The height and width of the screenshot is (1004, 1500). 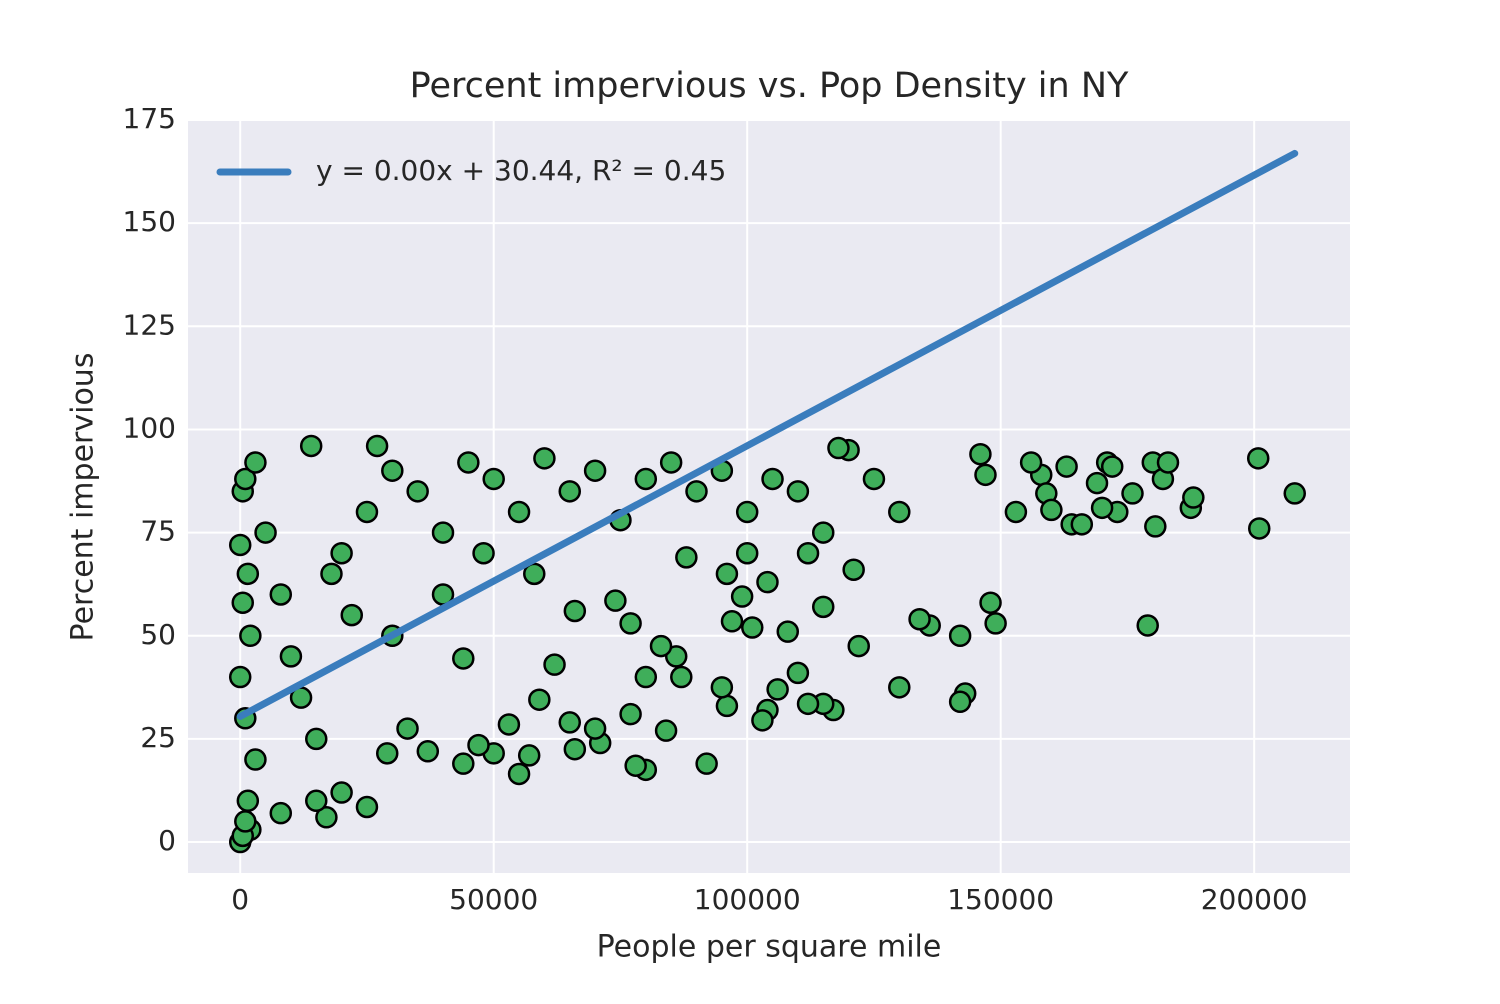 I want to click on y-tick-label: 100, so click(x=149, y=427).